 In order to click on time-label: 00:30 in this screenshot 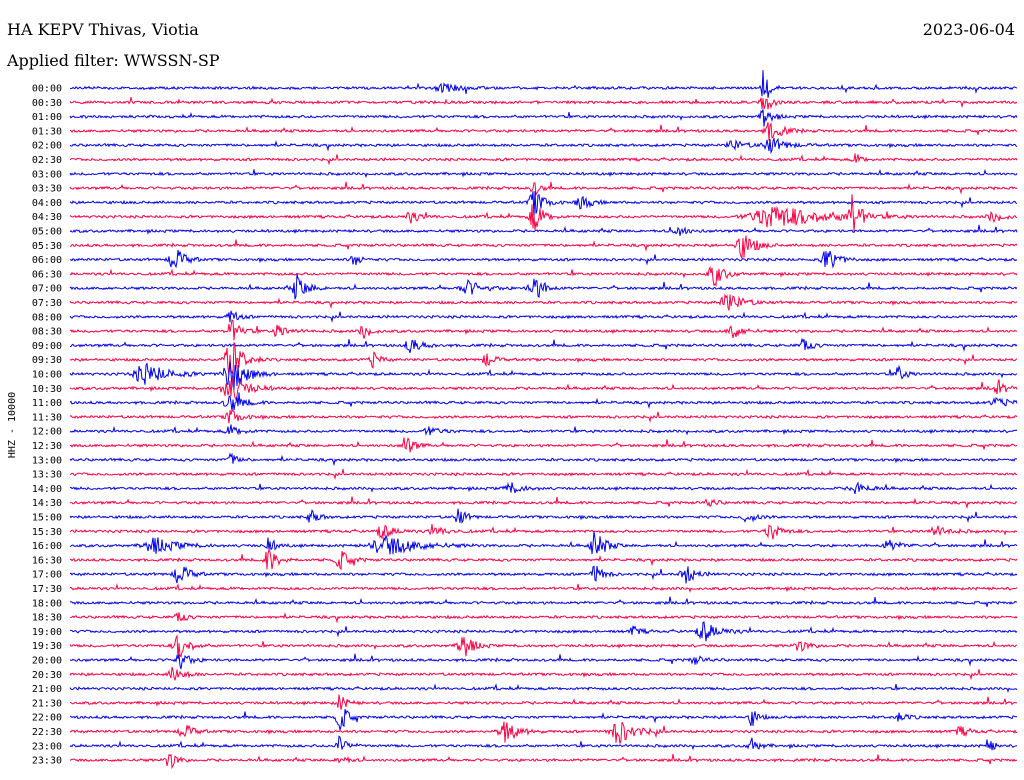, I will do `click(47, 103)`.